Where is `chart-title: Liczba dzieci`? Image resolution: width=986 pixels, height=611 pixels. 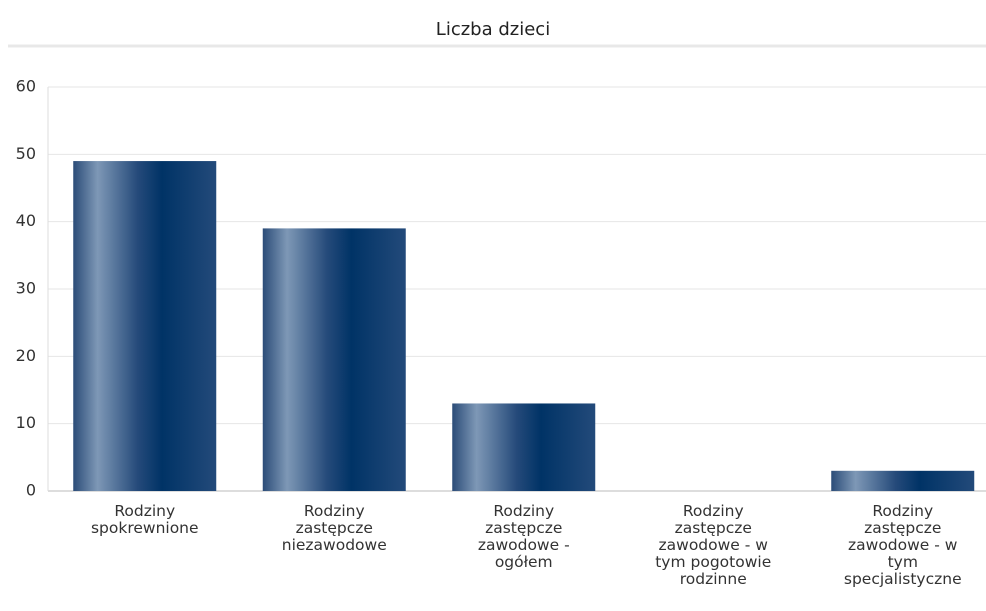 chart-title: Liczba dzieci is located at coordinates (493, 29).